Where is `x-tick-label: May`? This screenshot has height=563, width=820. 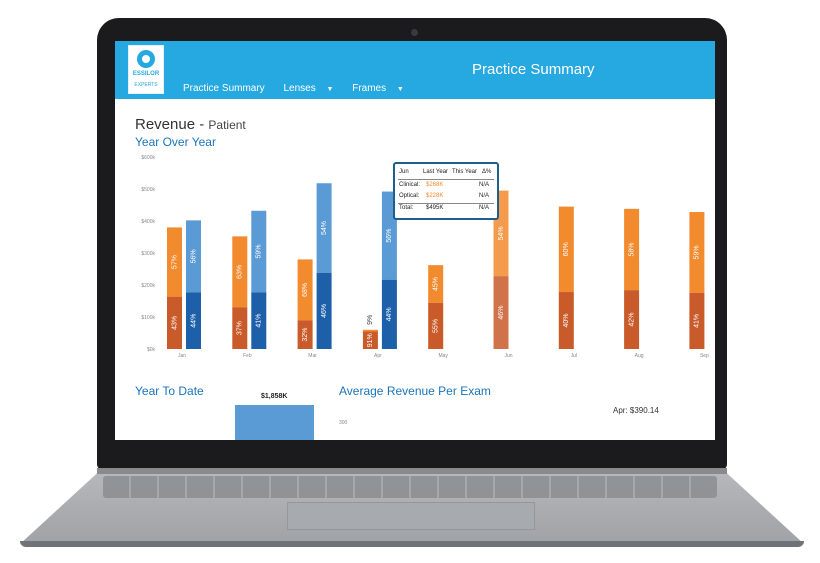
x-tick-label: May is located at coordinates (443, 356).